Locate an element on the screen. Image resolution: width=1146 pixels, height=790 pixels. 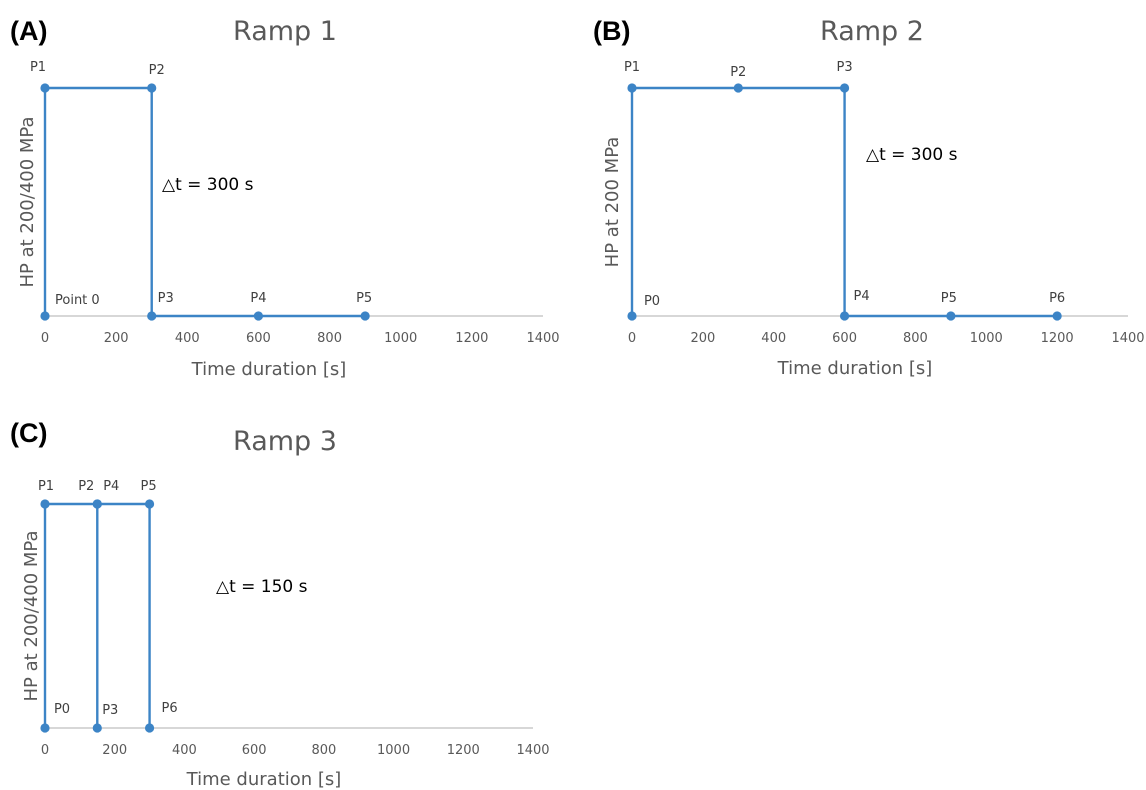
point-label: Point 0 is located at coordinates (77, 300).